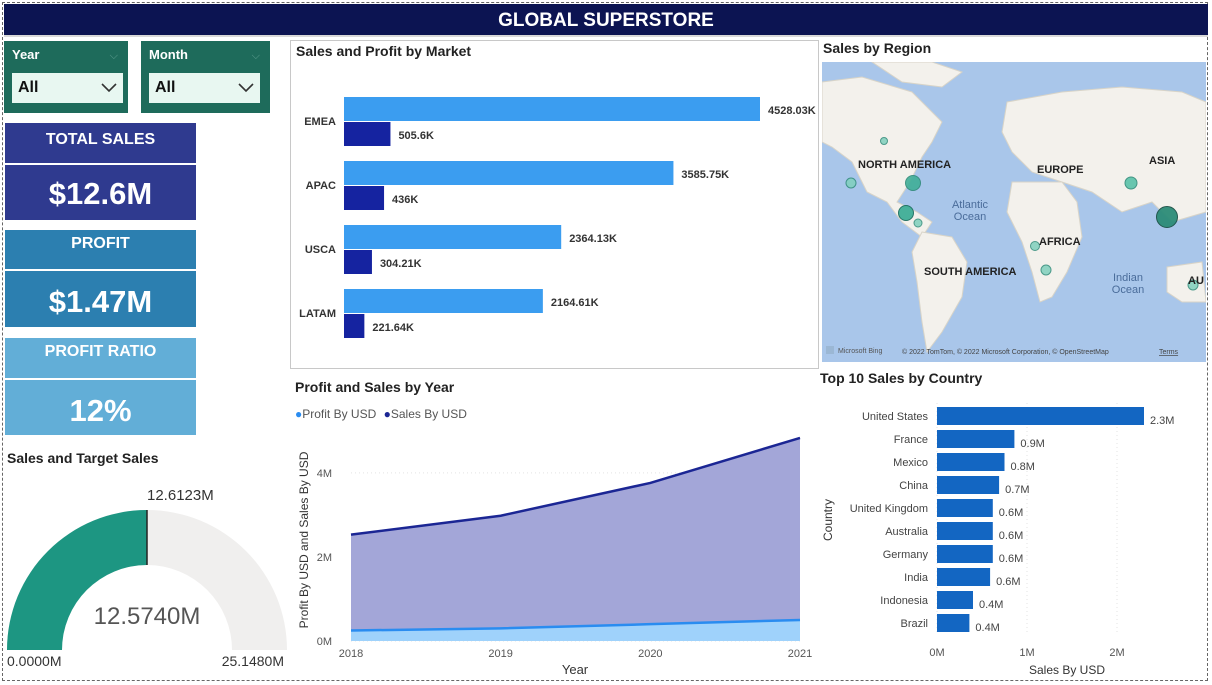  What do you see at coordinates (939, 292) in the screenshot?
I see `south-america-land` at bounding box center [939, 292].